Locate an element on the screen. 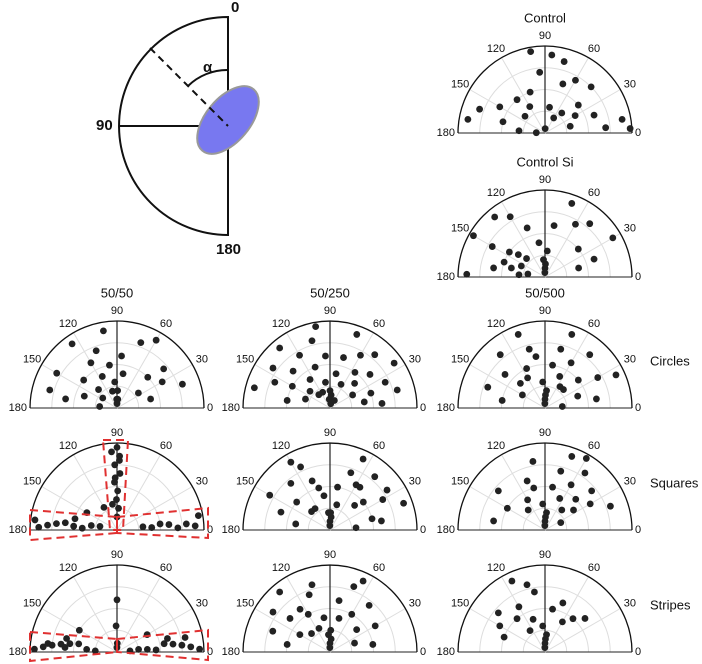 Image resolution: width=702 pixels, height=664 pixels. highlight-boxes is located at coordinates (119, 551).